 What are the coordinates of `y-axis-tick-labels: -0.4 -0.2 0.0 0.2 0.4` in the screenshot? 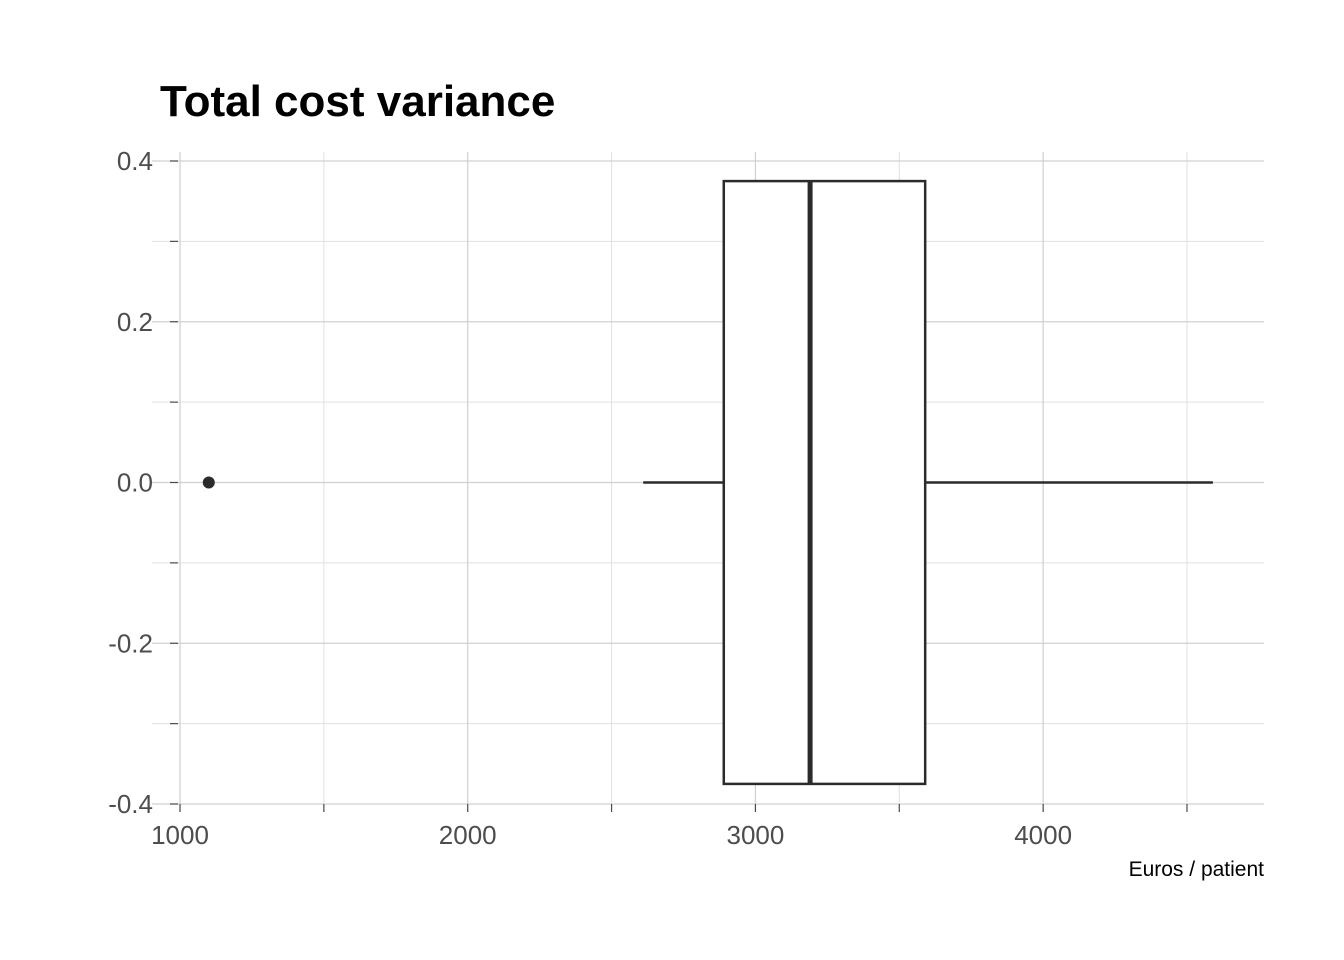 It's located at (130, 482).